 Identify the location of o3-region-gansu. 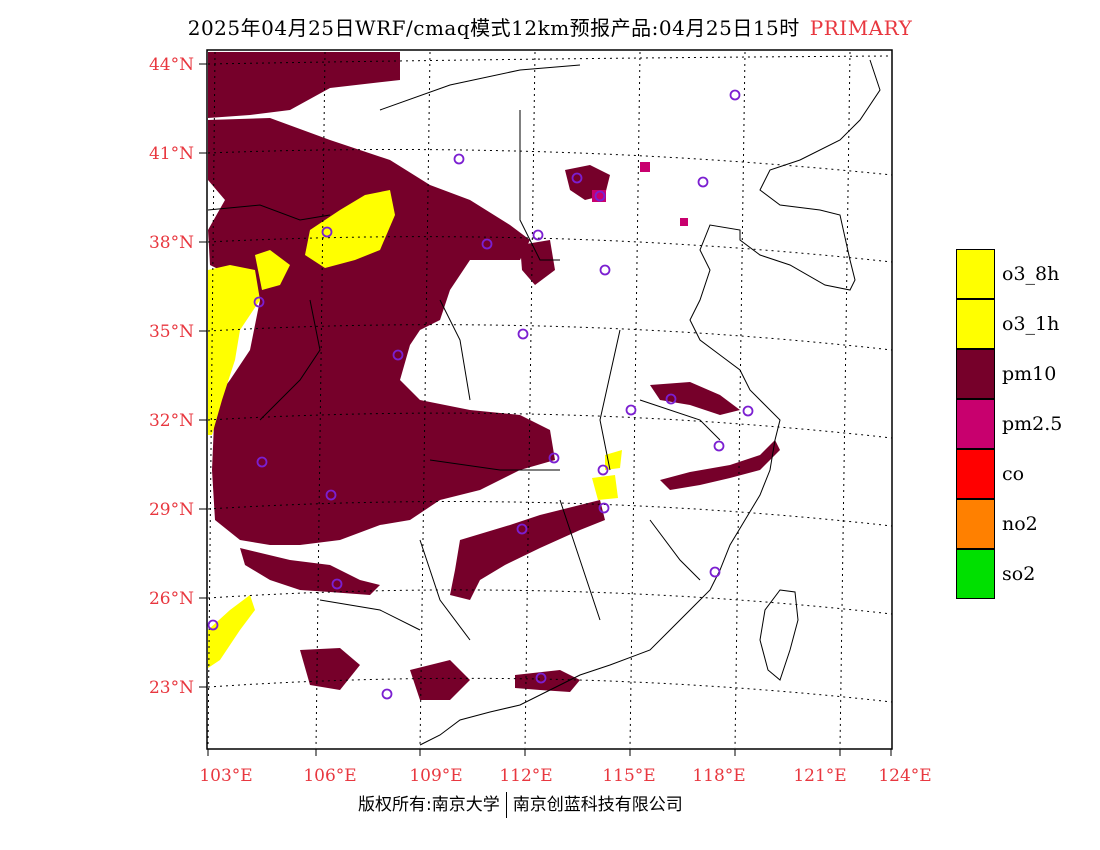
(272, 270).